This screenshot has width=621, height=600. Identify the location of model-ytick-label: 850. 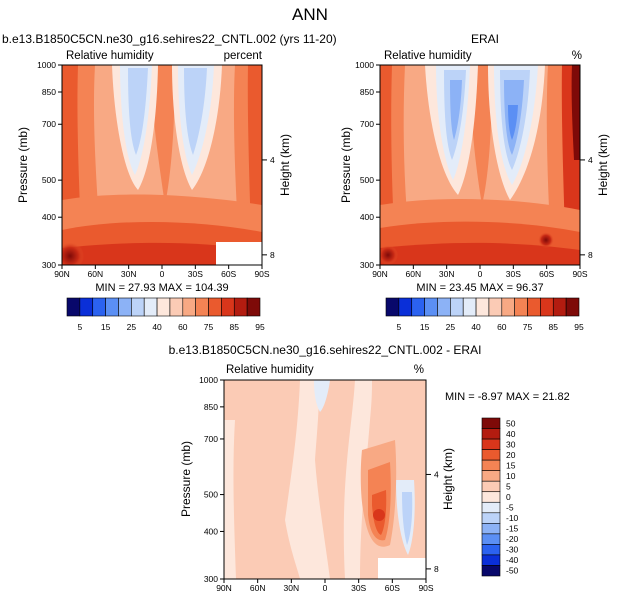
(49, 92).